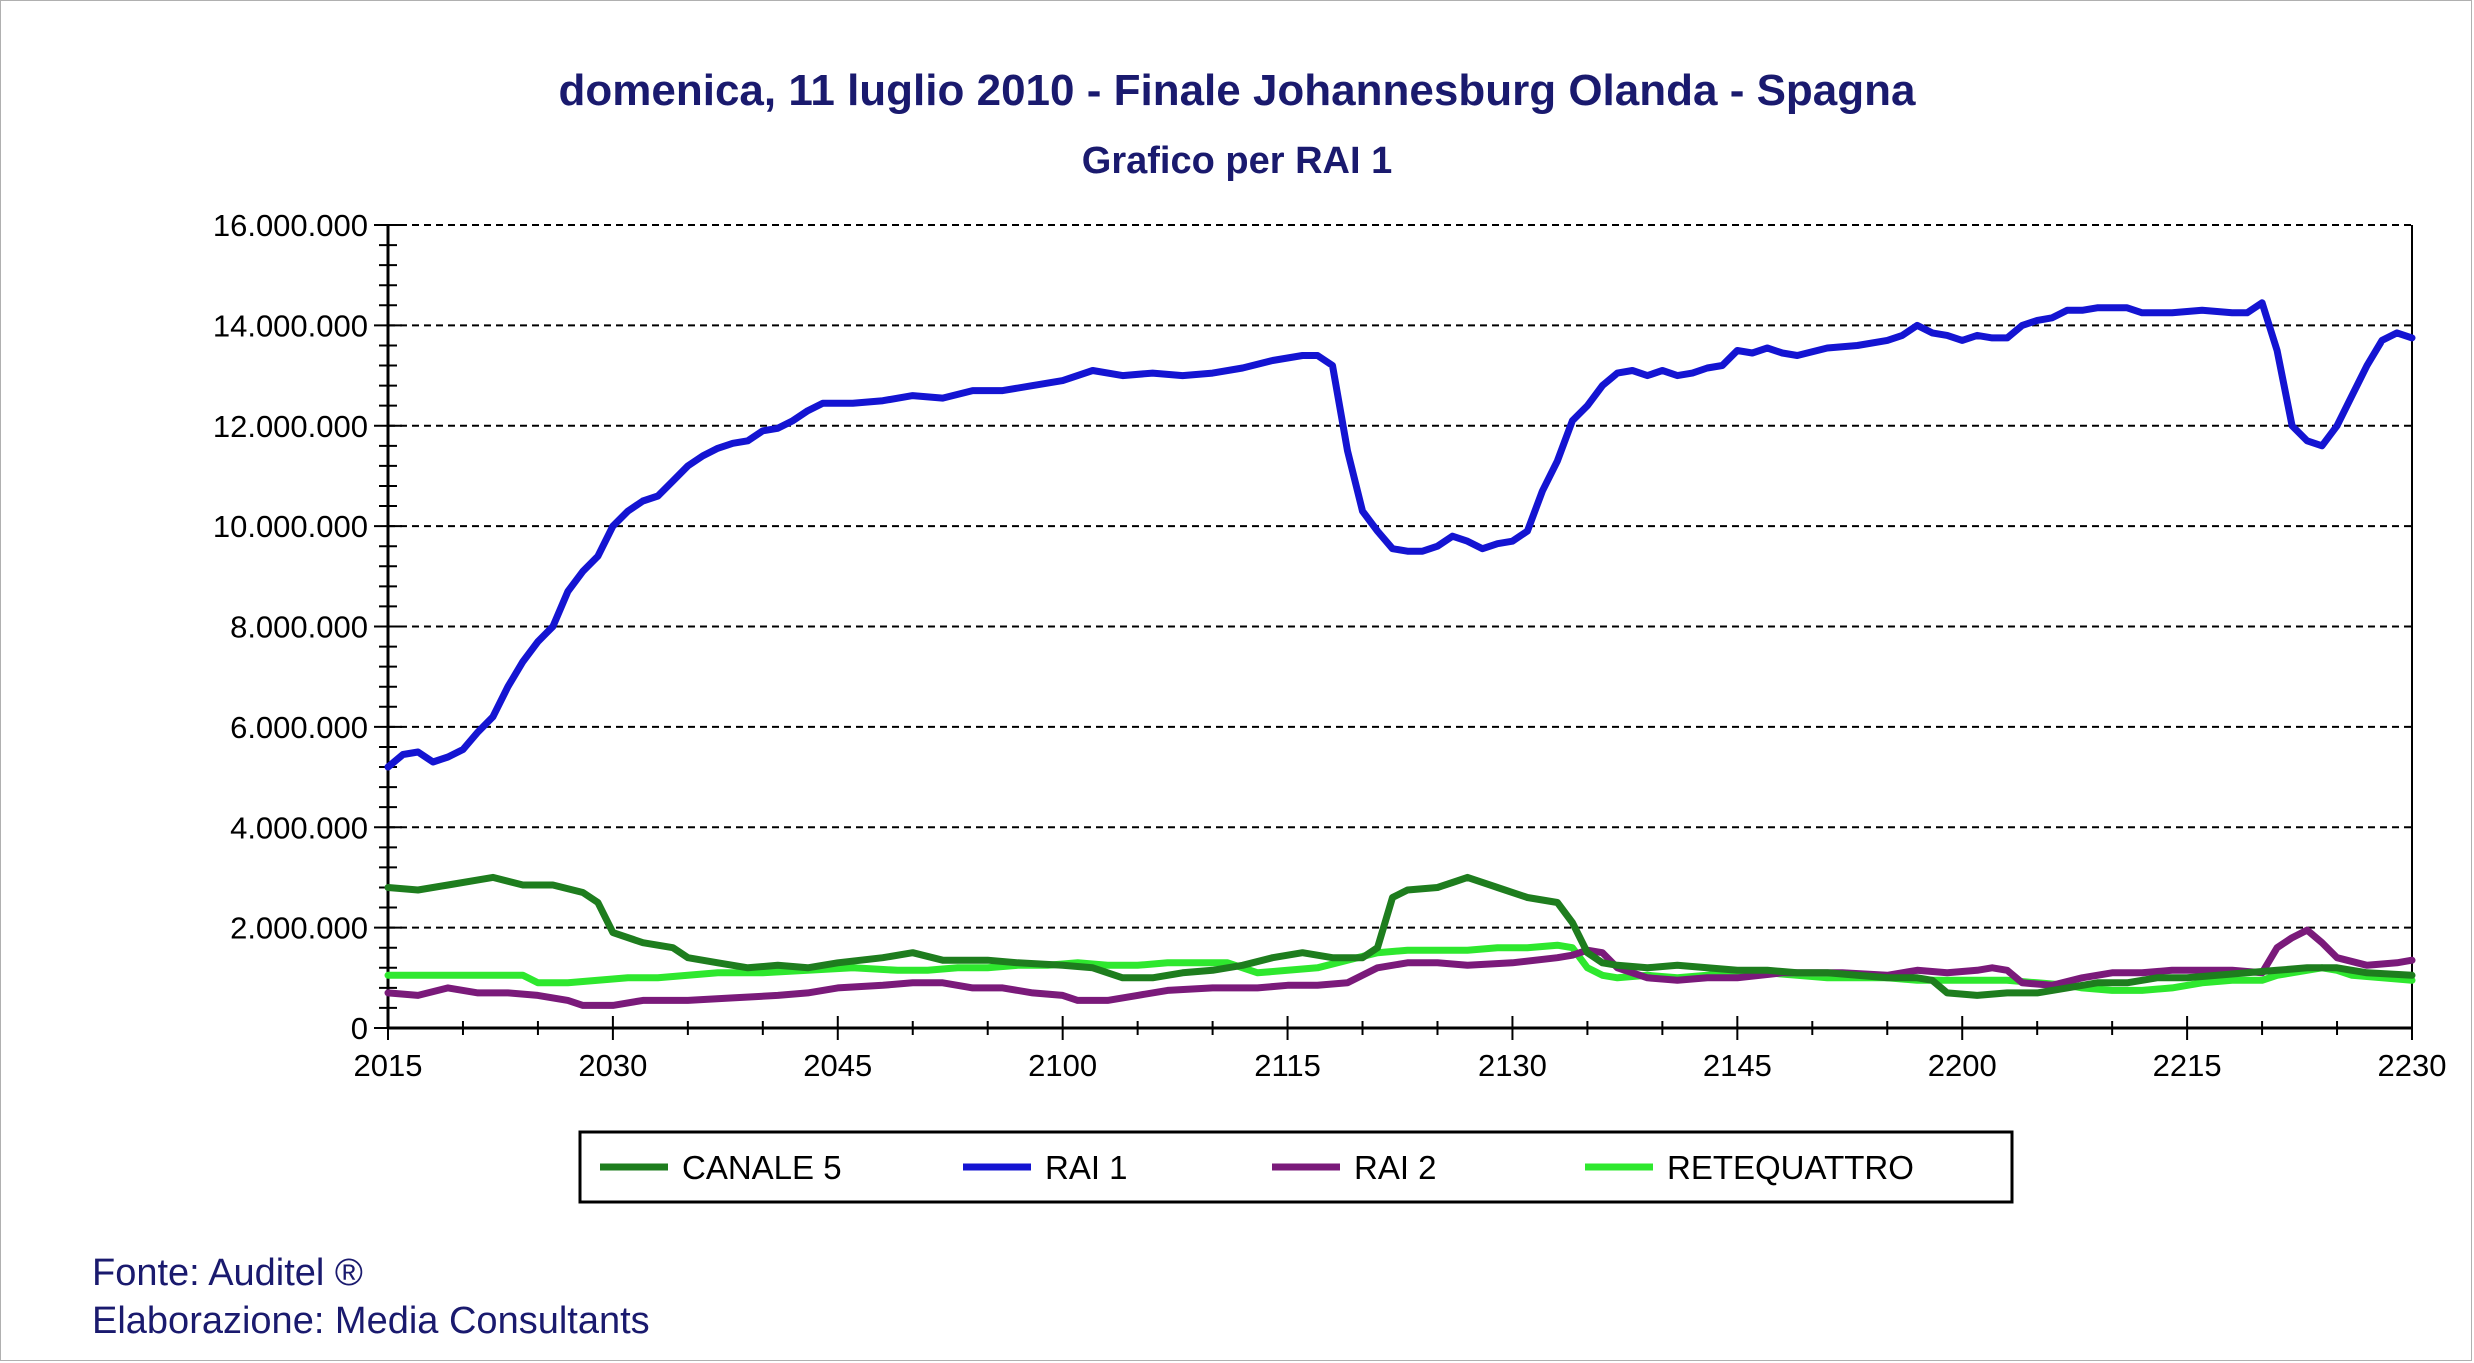 The image size is (2474, 1363). Describe the element at coordinates (299, 928) in the screenshot. I see `y-tick-label: 2.000.000` at that location.